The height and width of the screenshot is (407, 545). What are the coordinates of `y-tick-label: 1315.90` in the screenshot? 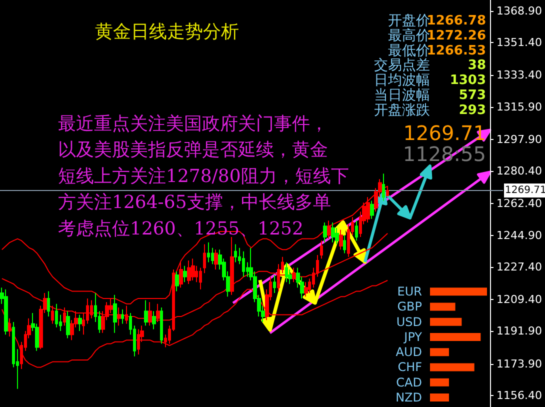 It's located at (519, 107).